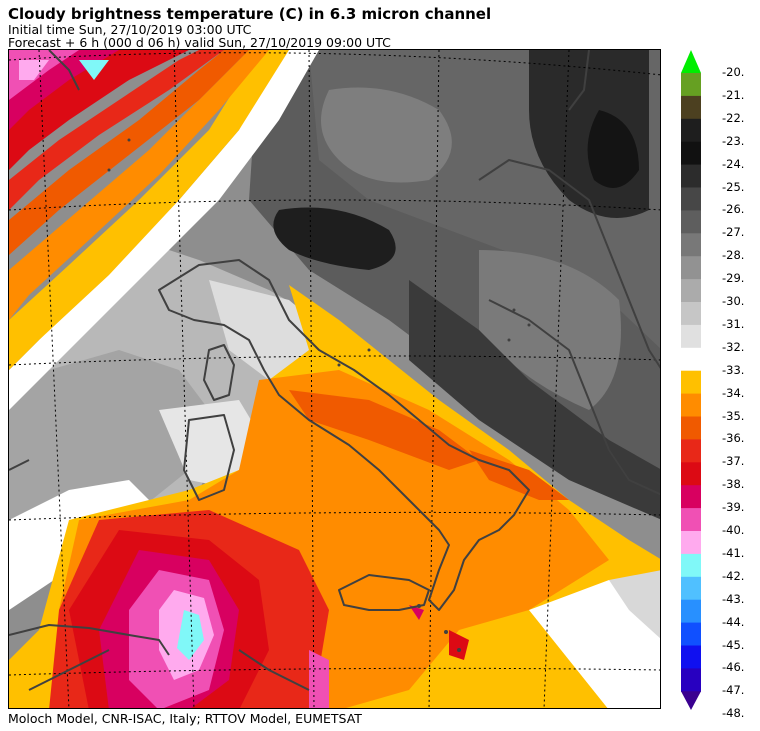 This screenshot has width=760, height=731. I want to click on colorbar-tick-label: -48., so click(733, 713).